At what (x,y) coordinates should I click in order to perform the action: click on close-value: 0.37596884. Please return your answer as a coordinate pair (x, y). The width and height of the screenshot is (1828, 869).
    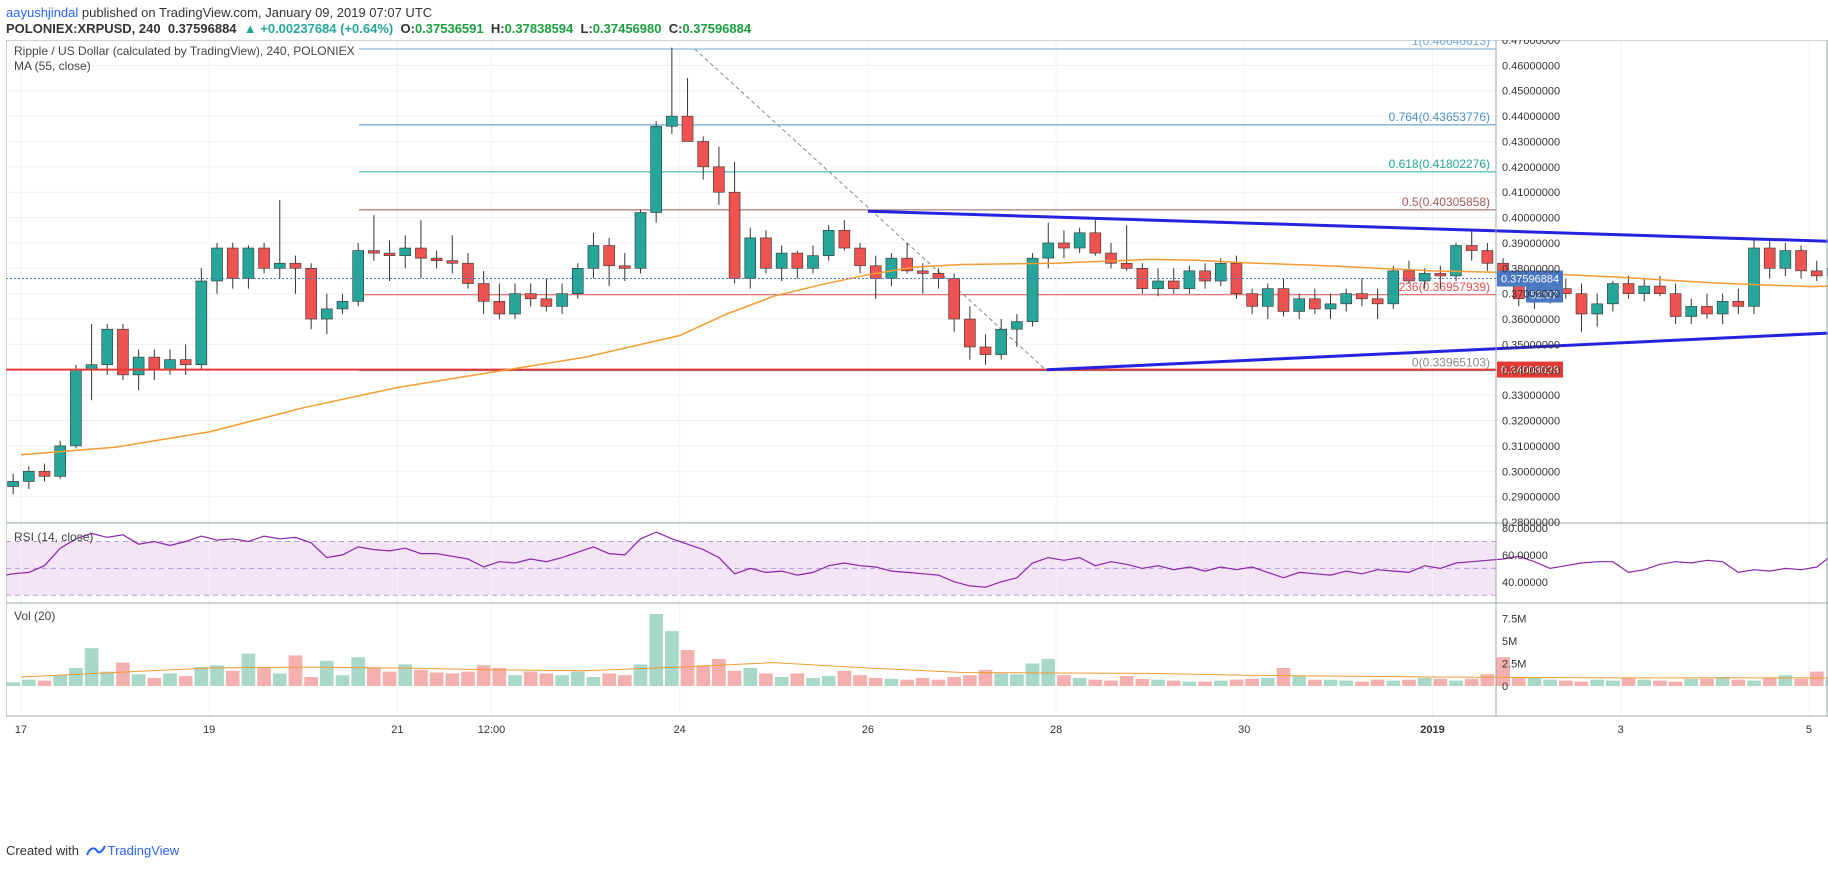
    Looking at the image, I should click on (717, 28).